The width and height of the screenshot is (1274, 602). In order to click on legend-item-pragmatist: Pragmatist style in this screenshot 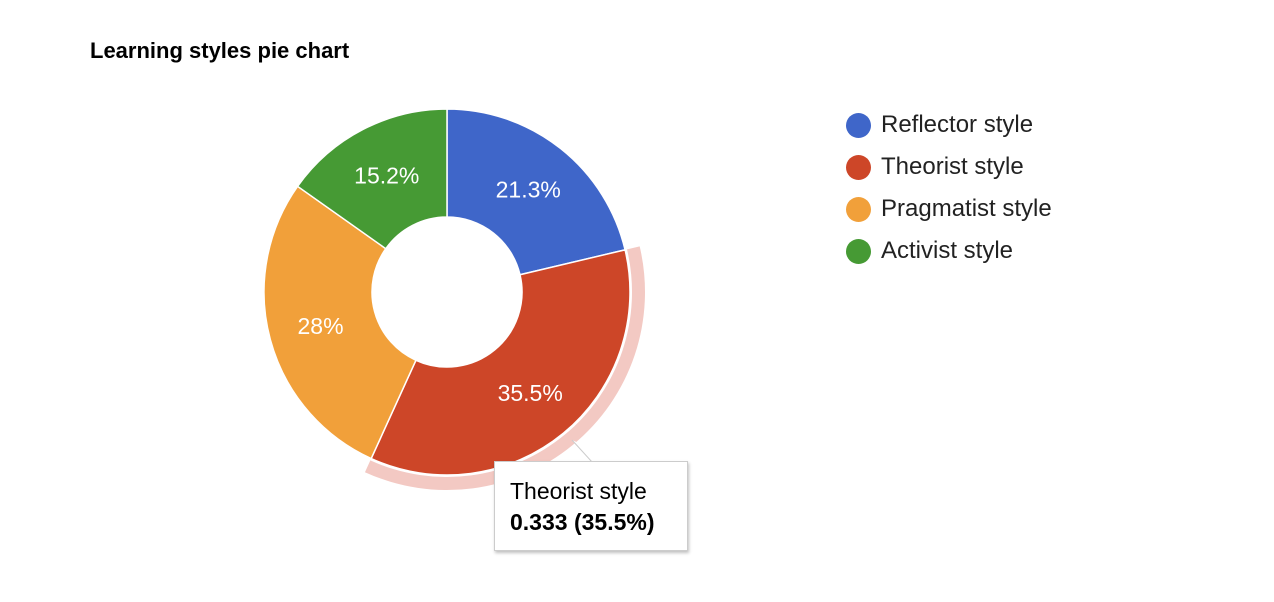, I will do `click(949, 209)`.